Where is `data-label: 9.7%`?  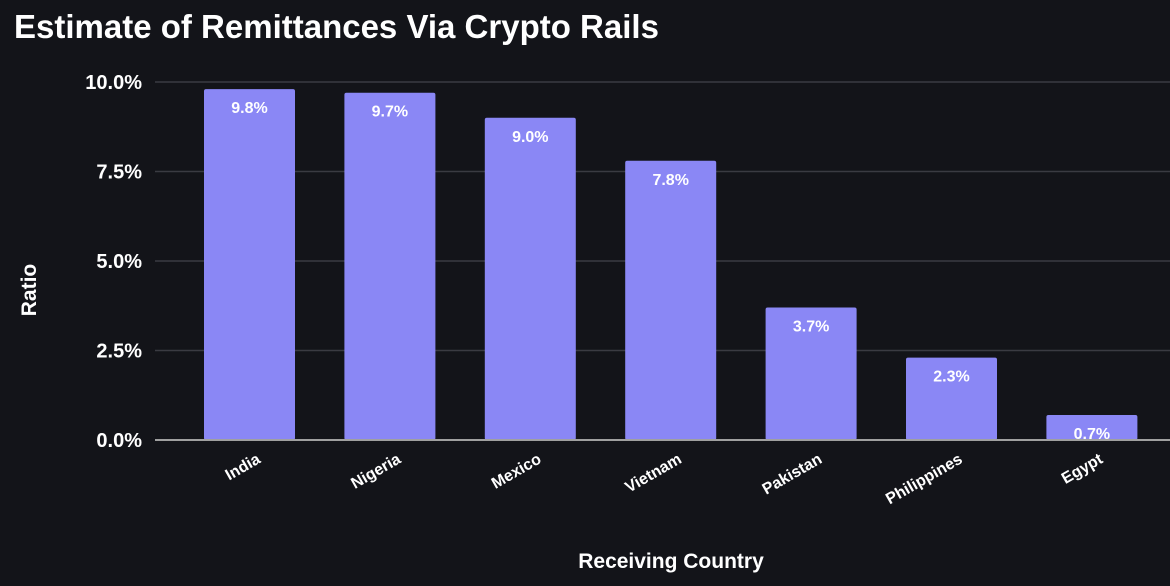 data-label: 9.7% is located at coordinates (390, 112).